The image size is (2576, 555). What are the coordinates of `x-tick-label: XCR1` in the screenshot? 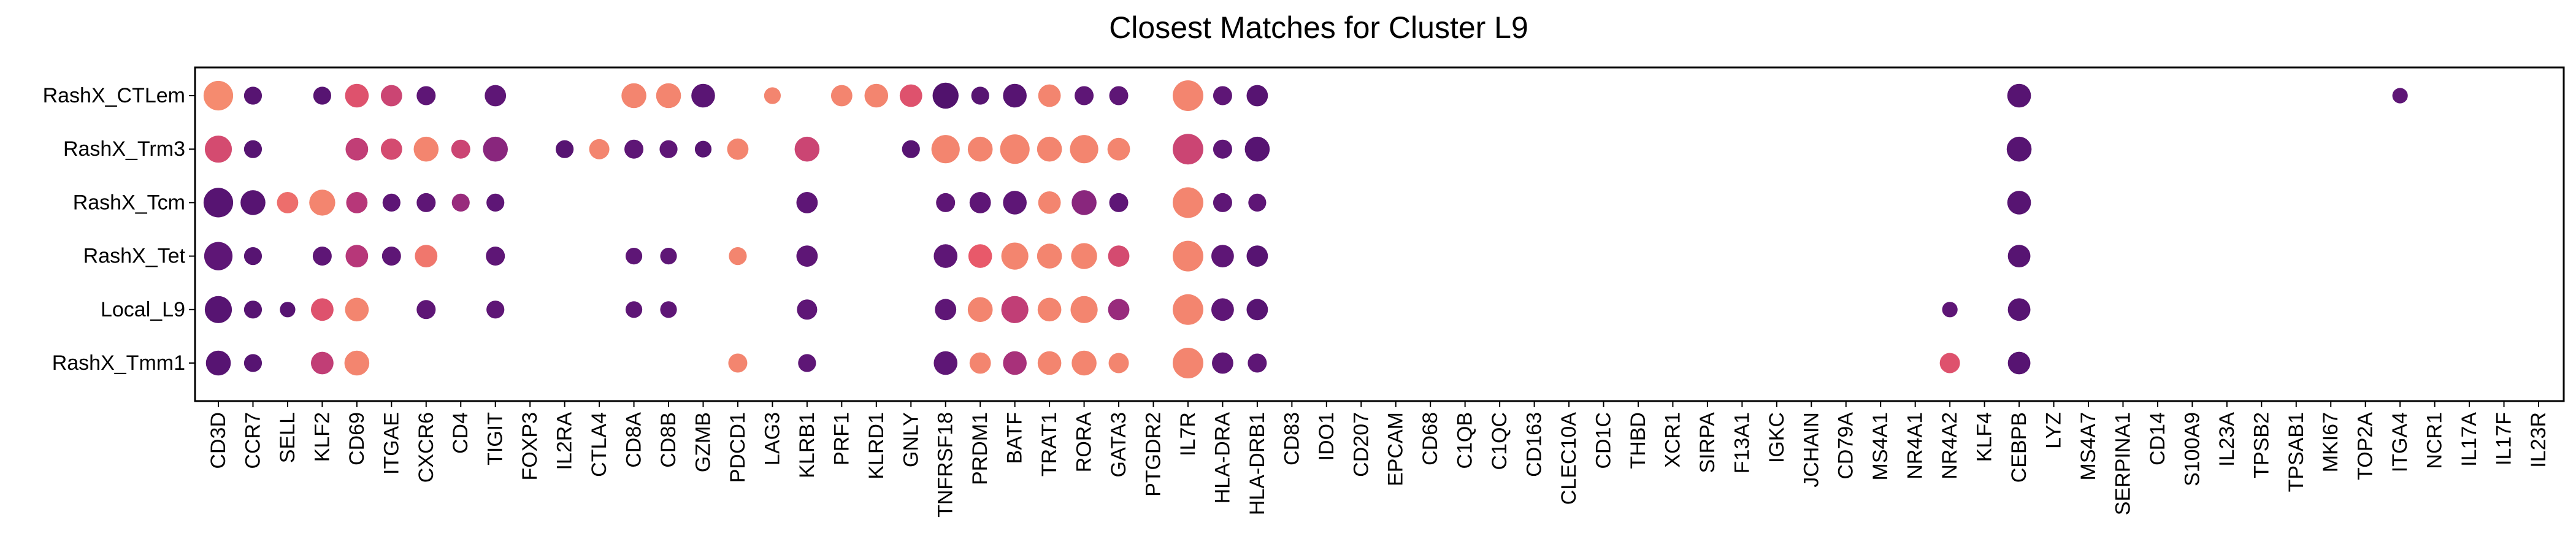 It's located at (1672, 440).